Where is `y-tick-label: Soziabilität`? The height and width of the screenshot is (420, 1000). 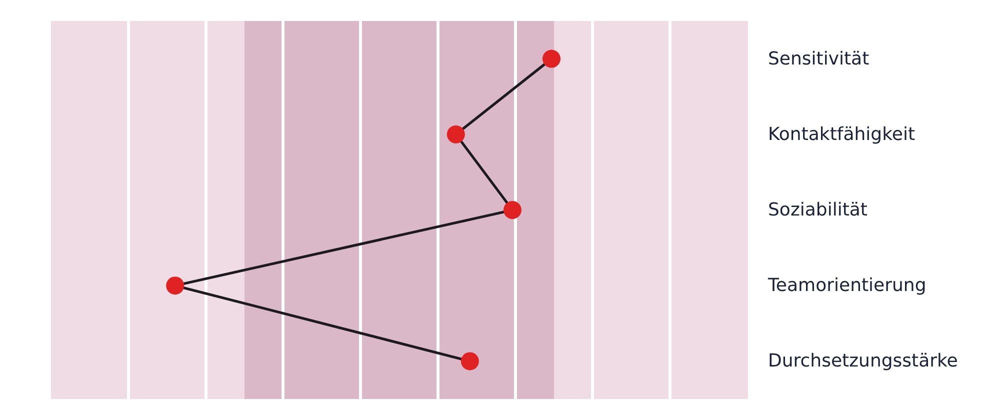 y-tick-label: Soziabilität is located at coordinates (818, 210).